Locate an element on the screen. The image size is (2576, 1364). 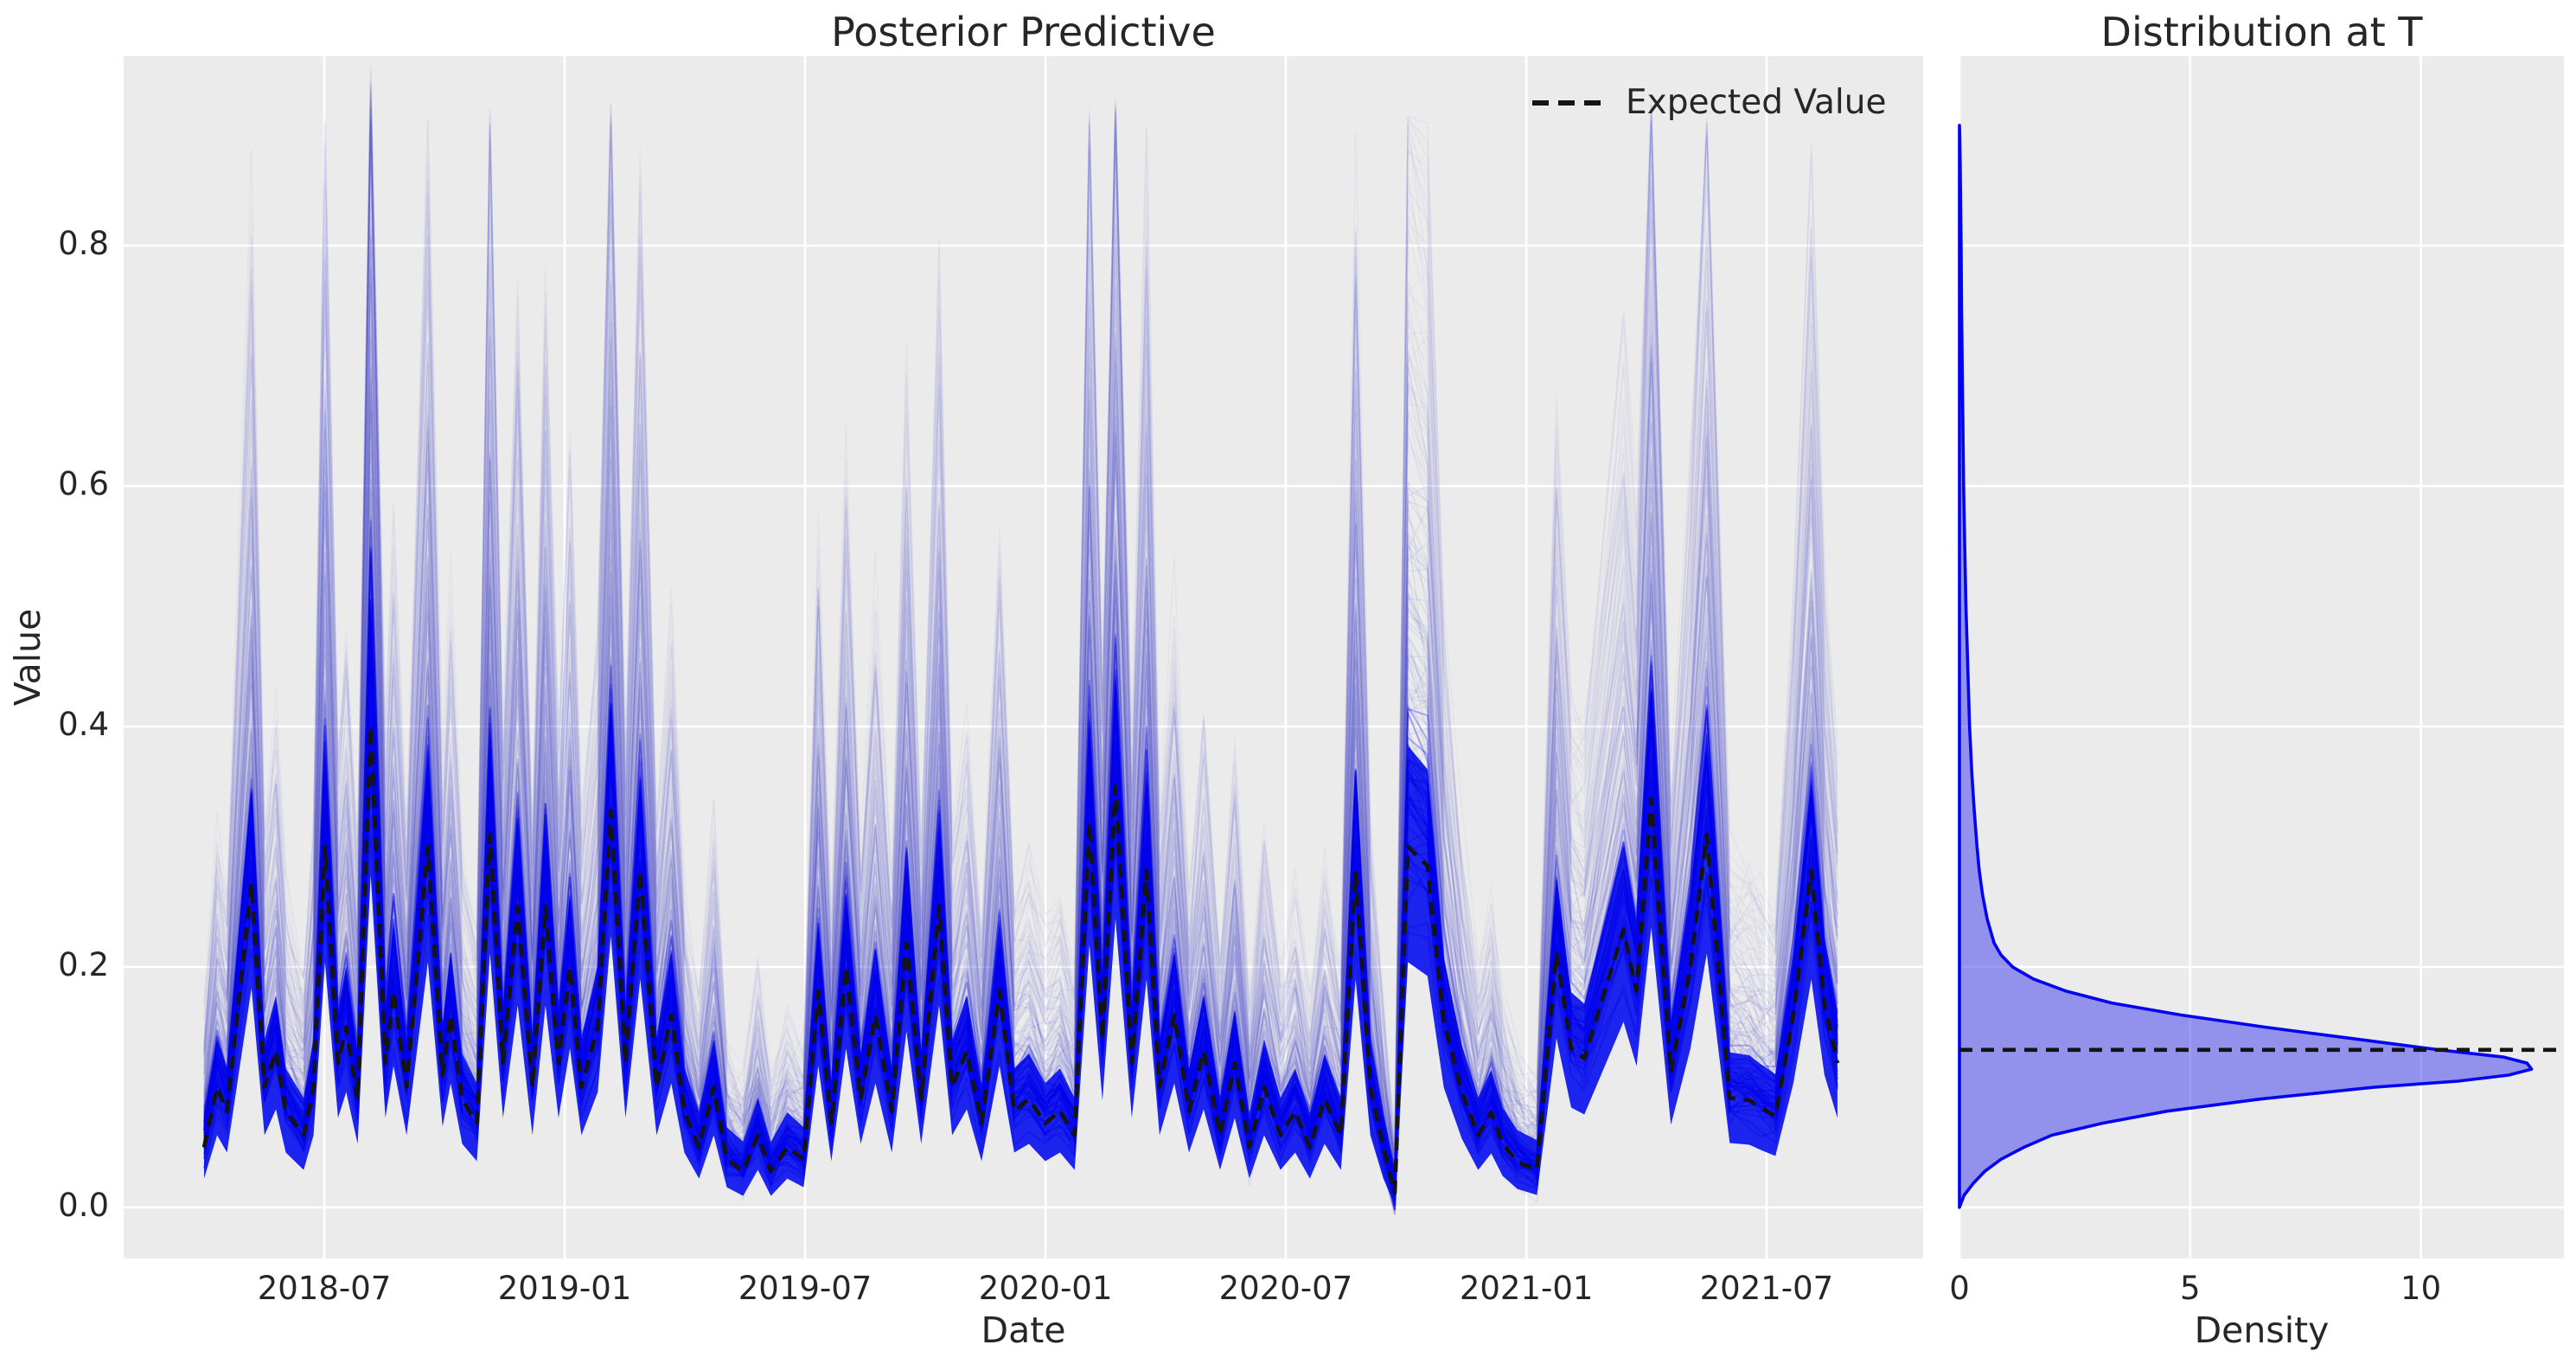
x-tick-label: 2019-07 is located at coordinates (805, 1289).